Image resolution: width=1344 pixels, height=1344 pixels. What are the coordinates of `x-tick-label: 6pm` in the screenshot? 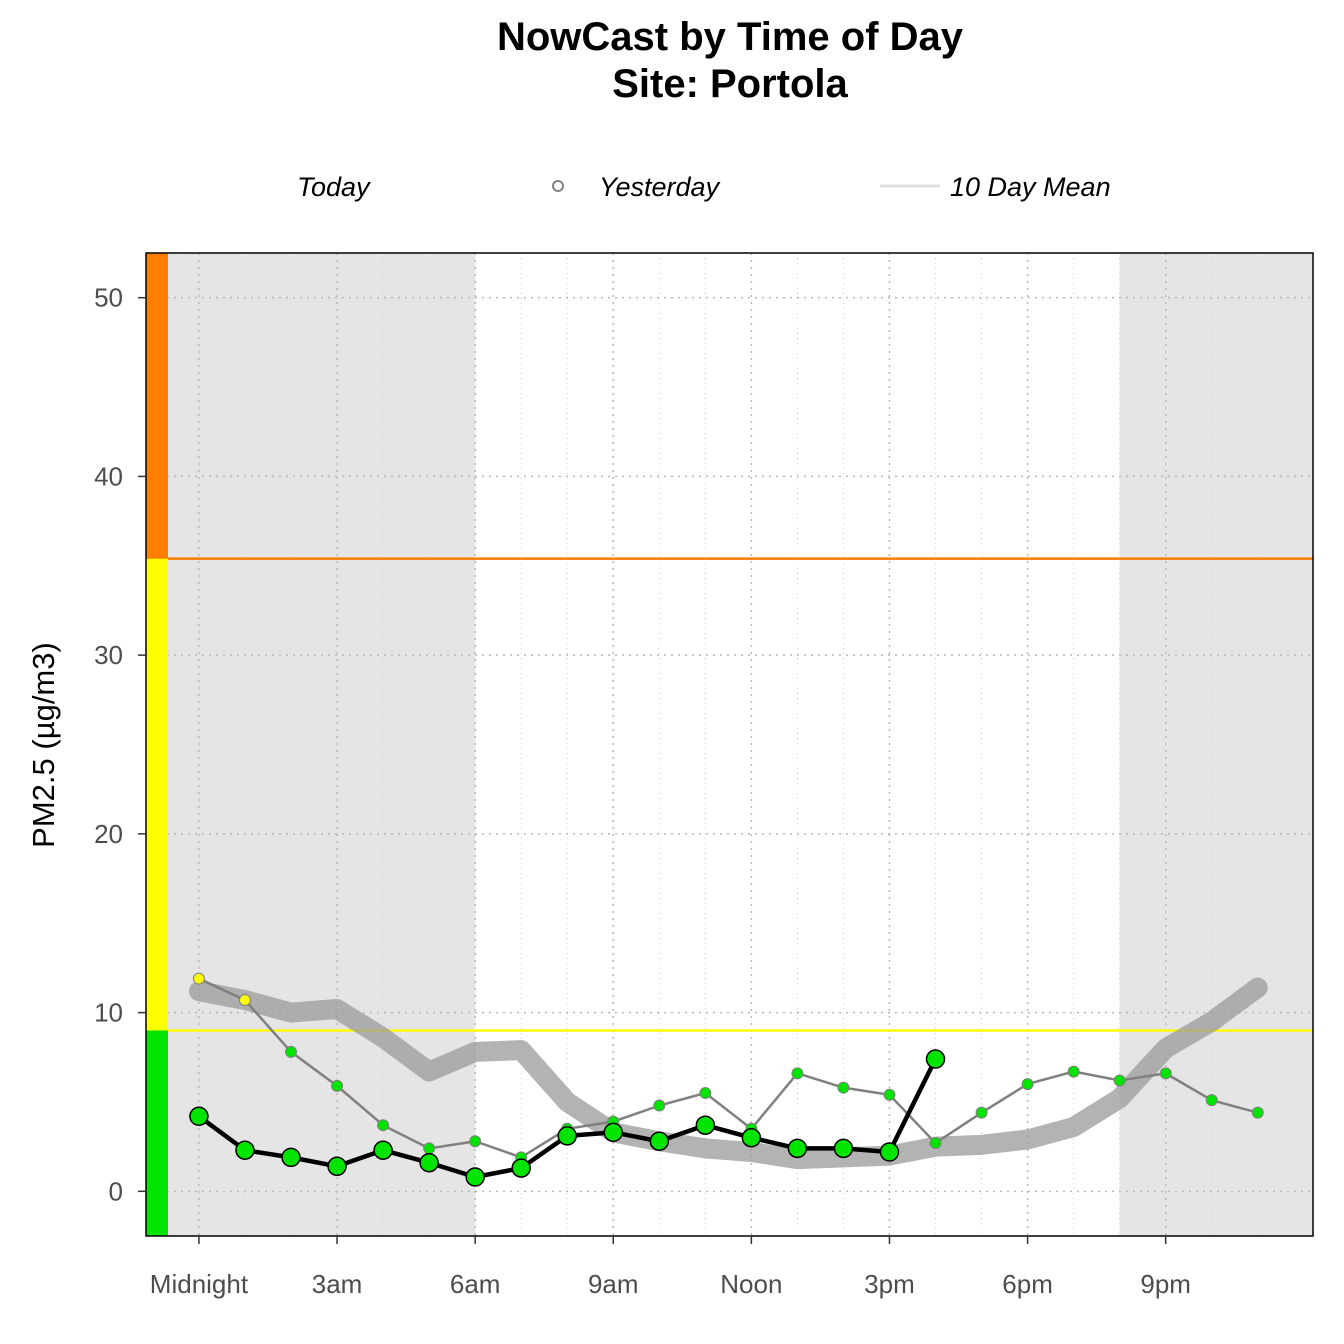 It's located at (1027, 1284).